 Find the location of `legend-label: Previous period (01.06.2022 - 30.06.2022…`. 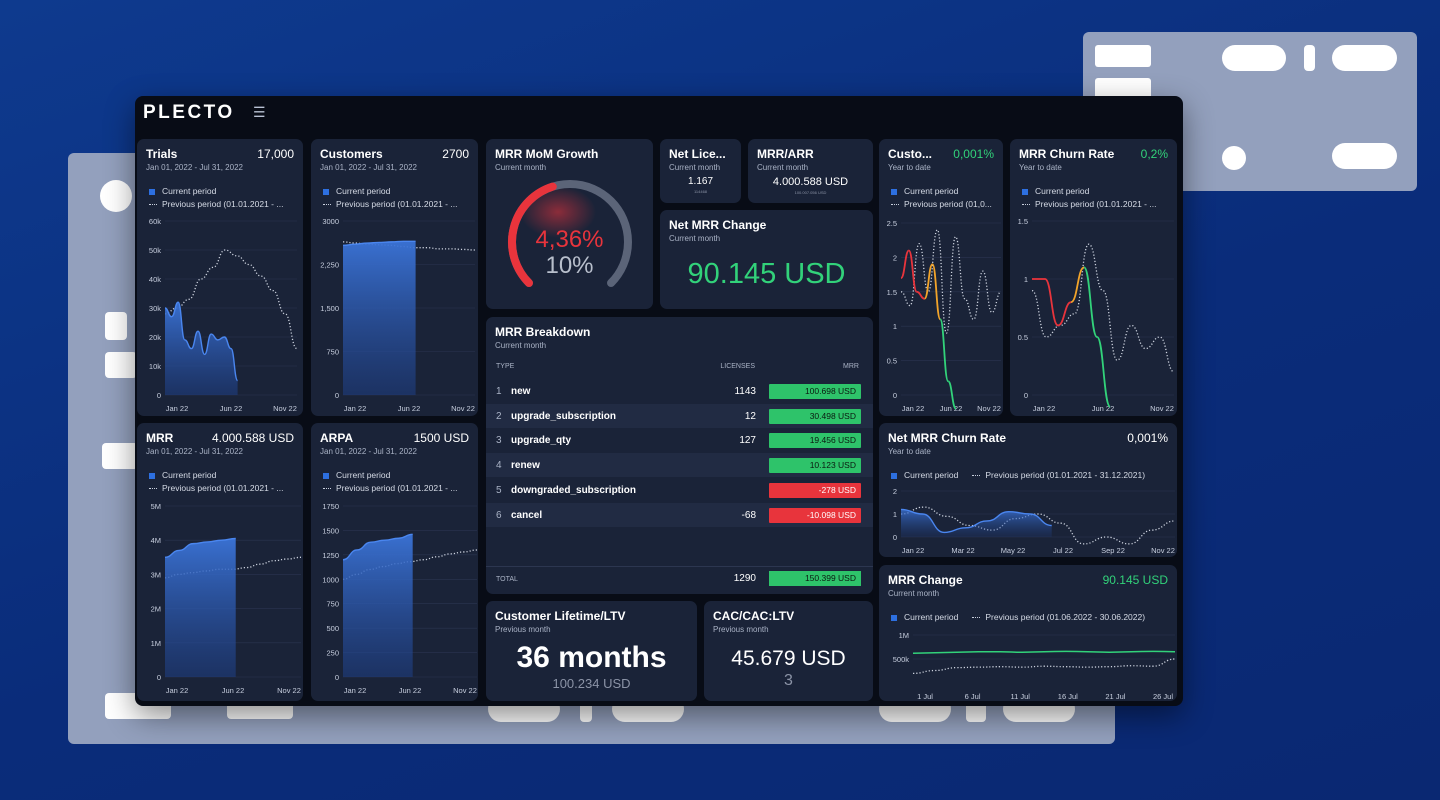

legend-label: Previous period (01.06.2022 - 30.06.2022… is located at coordinates (1065, 617).